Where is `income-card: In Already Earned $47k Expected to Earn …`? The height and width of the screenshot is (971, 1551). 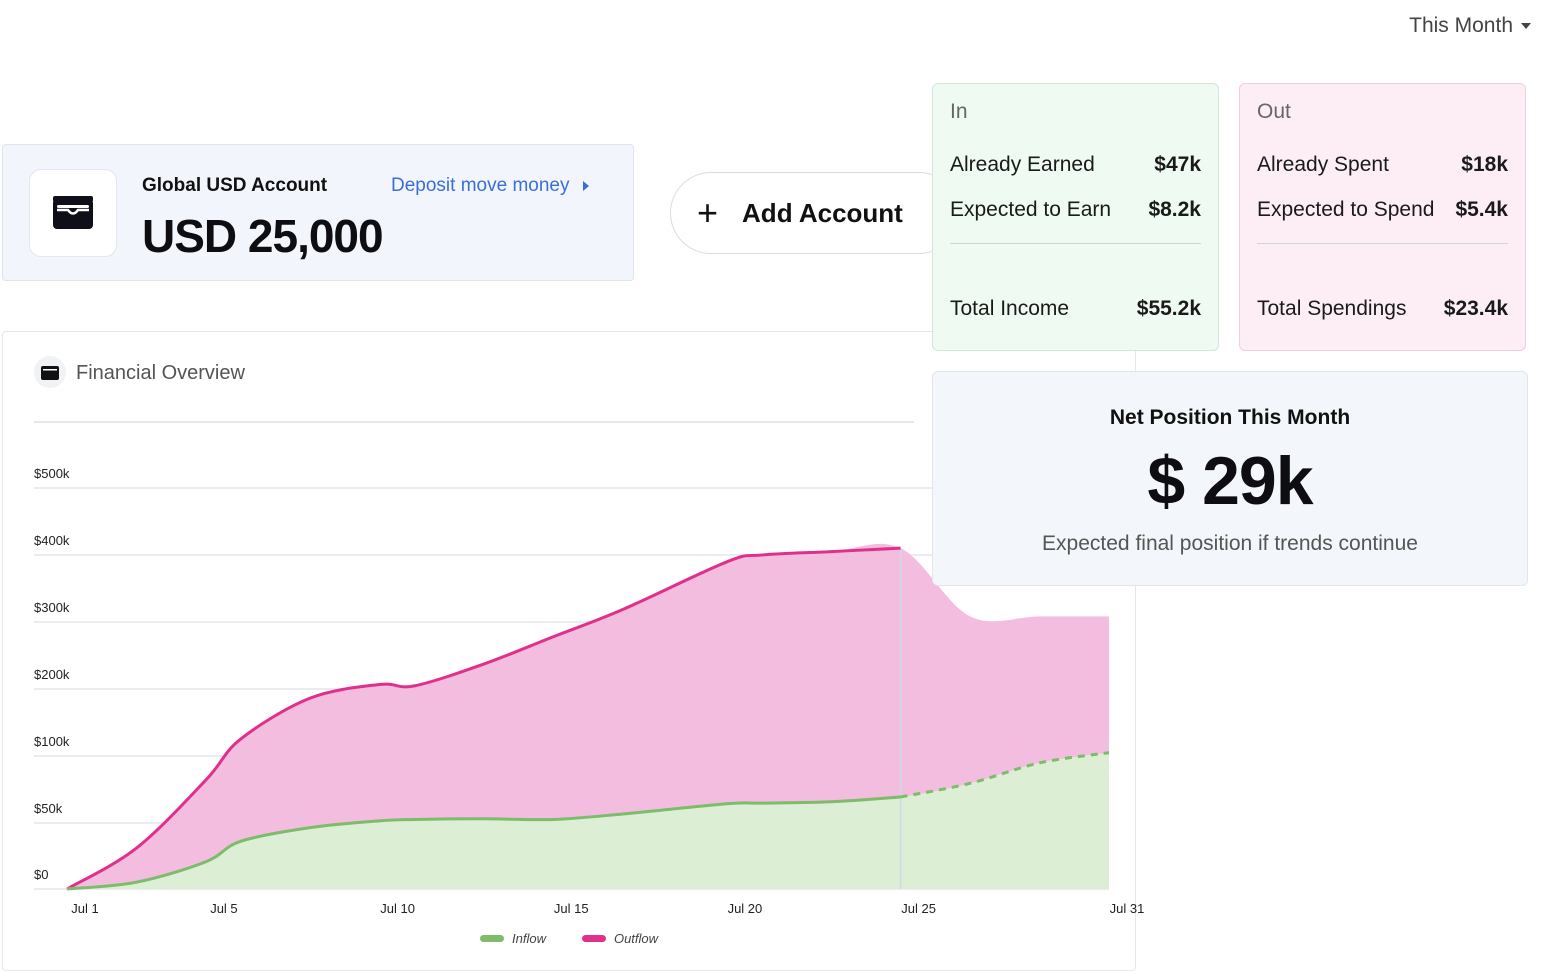 income-card: In Already Earned $47k Expected to Earn … is located at coordinates (1075, 217).